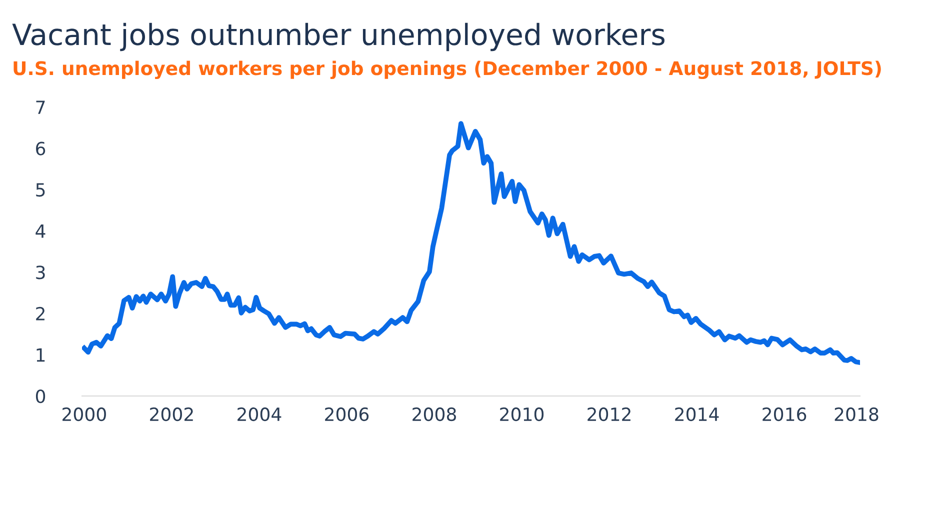 The width and height of the screenshot is (935, 522). I want to click on x-tick-label: 2008, so click(434, 414).